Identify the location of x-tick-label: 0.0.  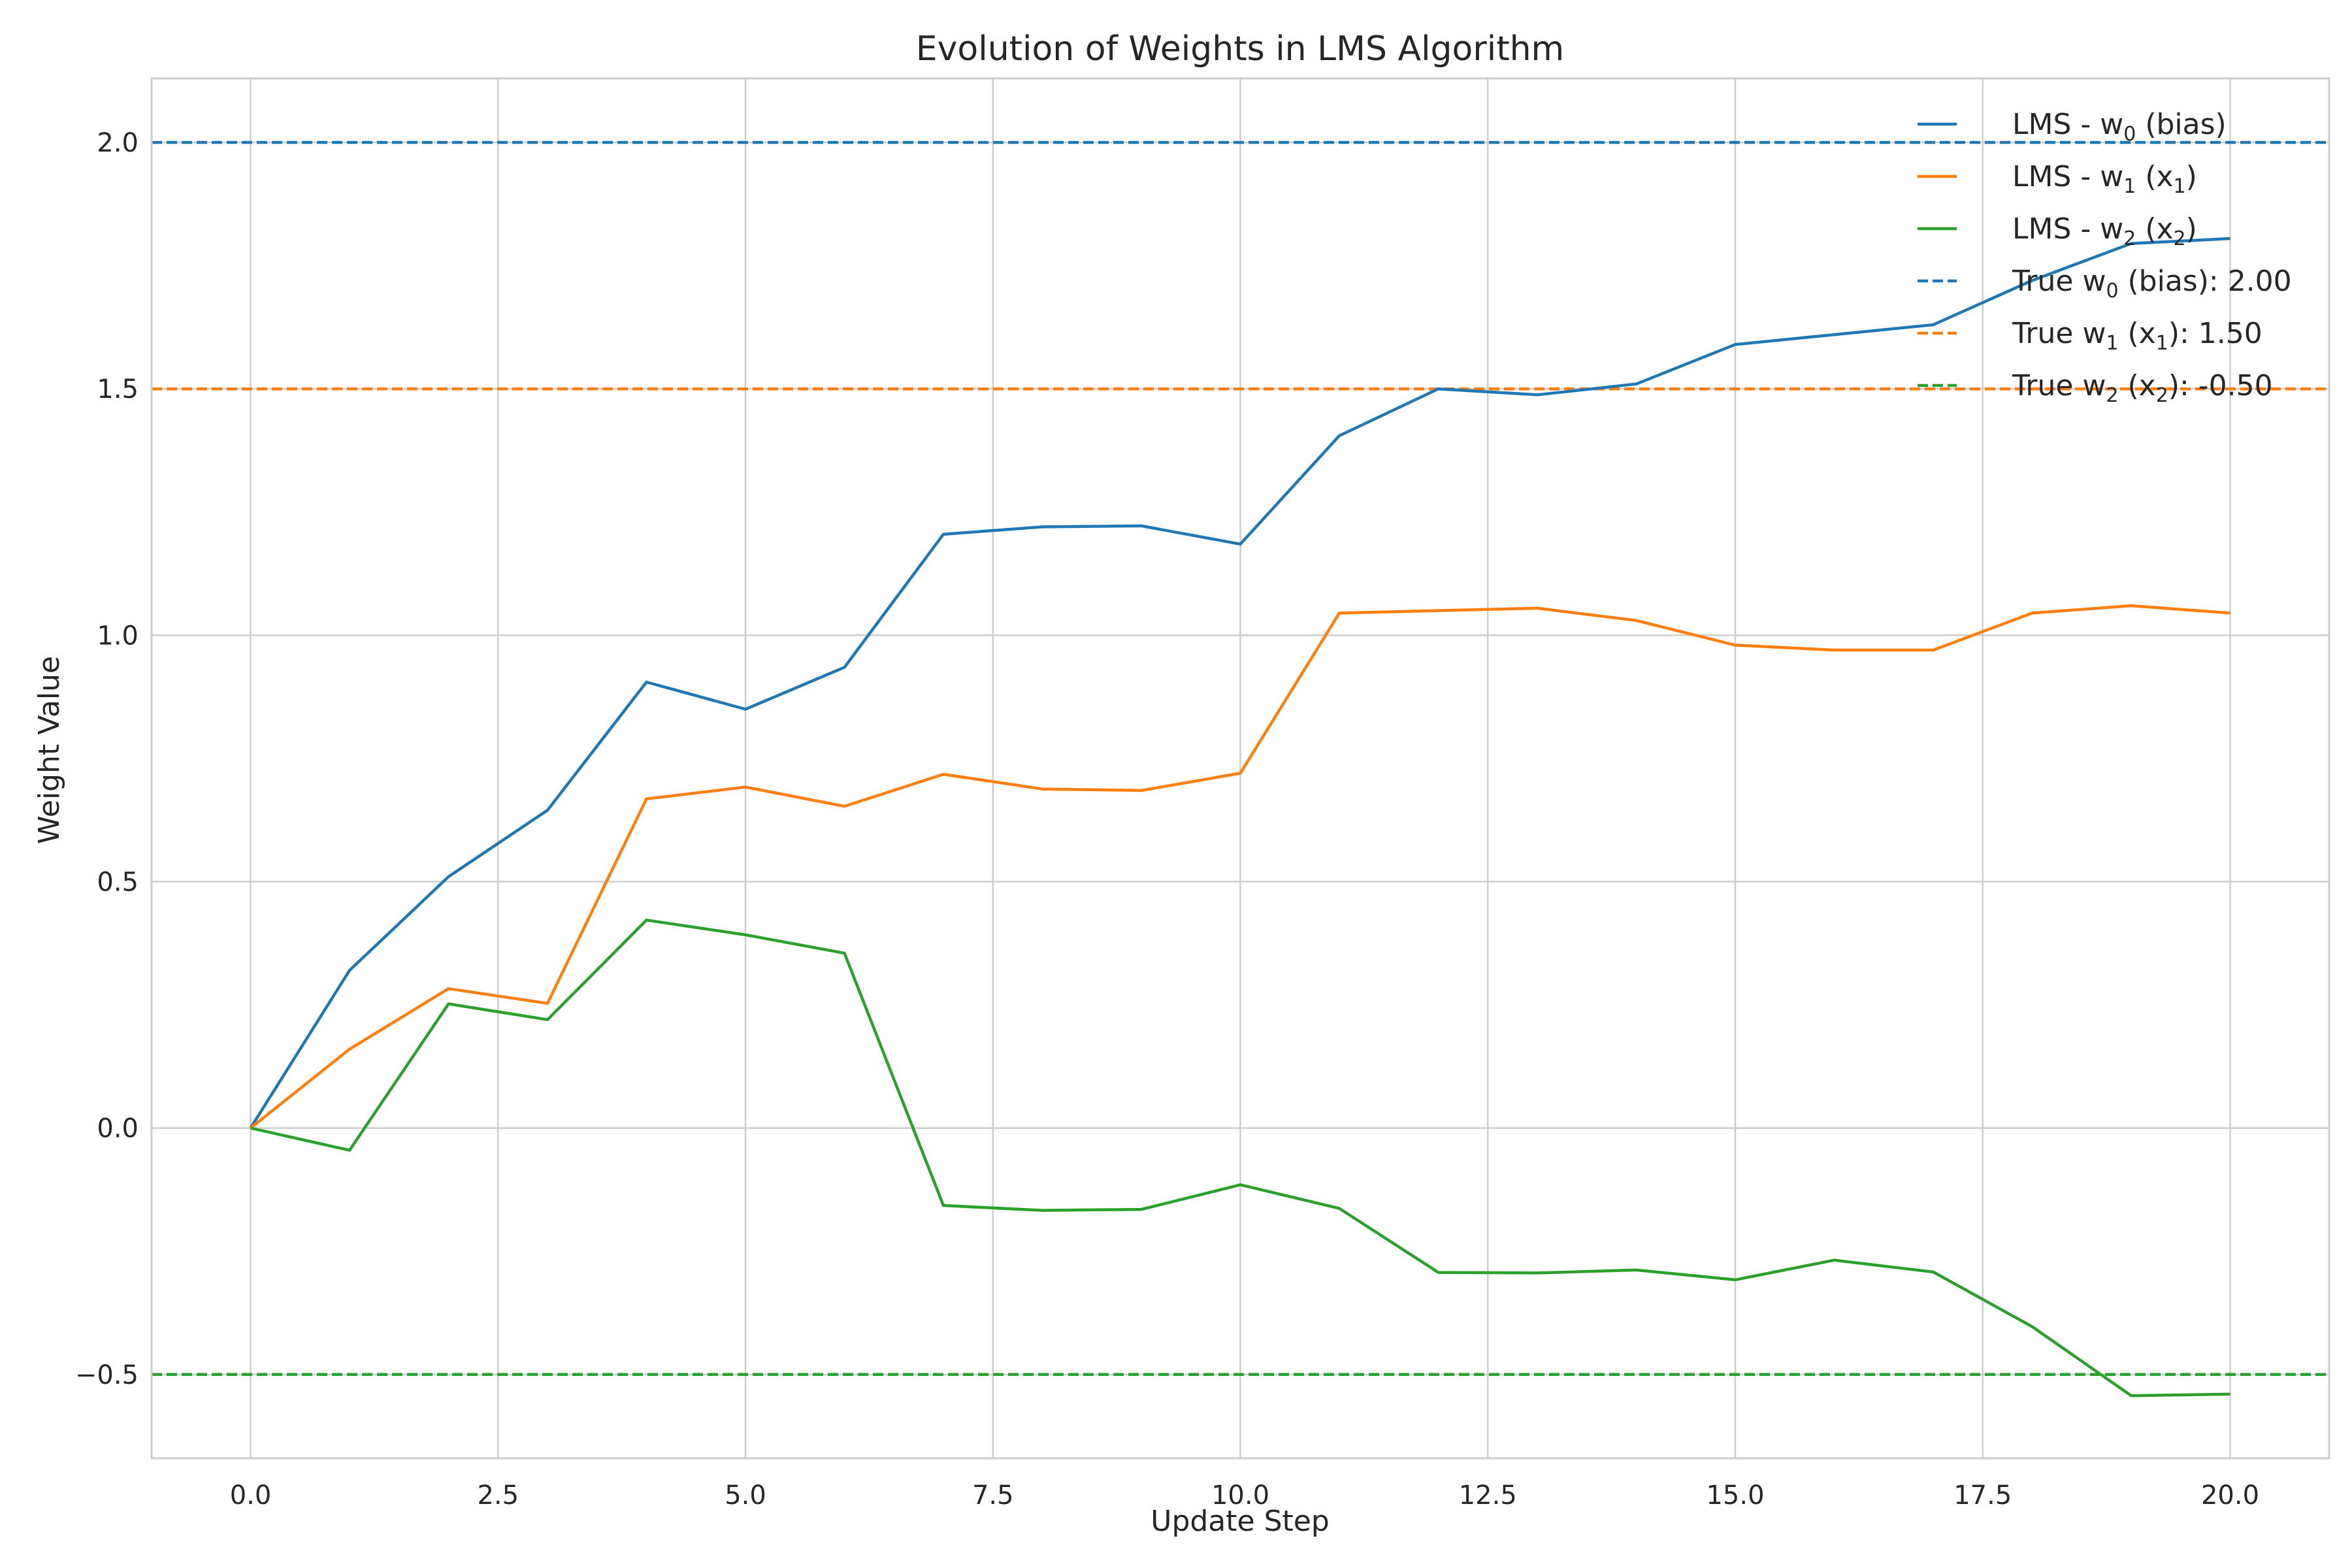
(251, 1495).